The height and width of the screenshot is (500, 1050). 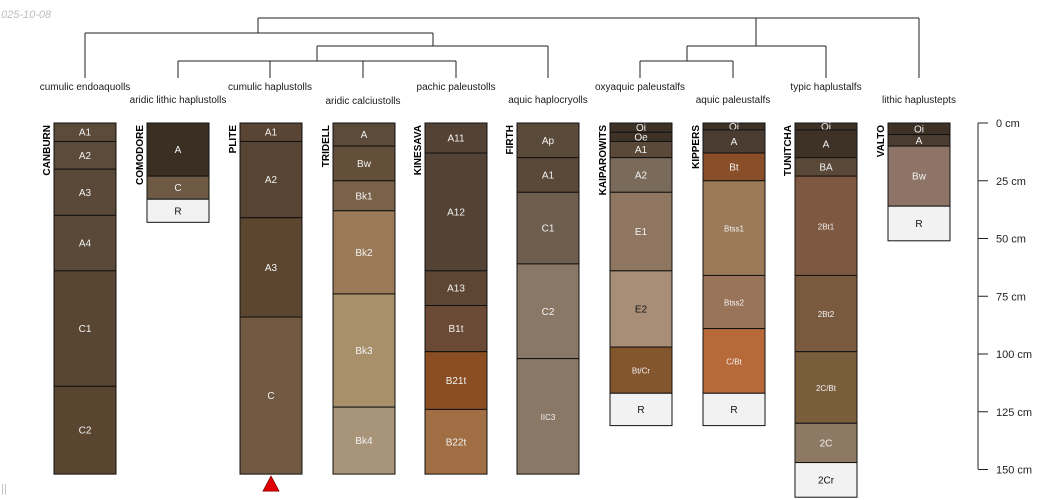 What do you see at coordinates (734, 167) in the screenshot?
I see `horizon-label: Bt` at bounding box center [734, 167].